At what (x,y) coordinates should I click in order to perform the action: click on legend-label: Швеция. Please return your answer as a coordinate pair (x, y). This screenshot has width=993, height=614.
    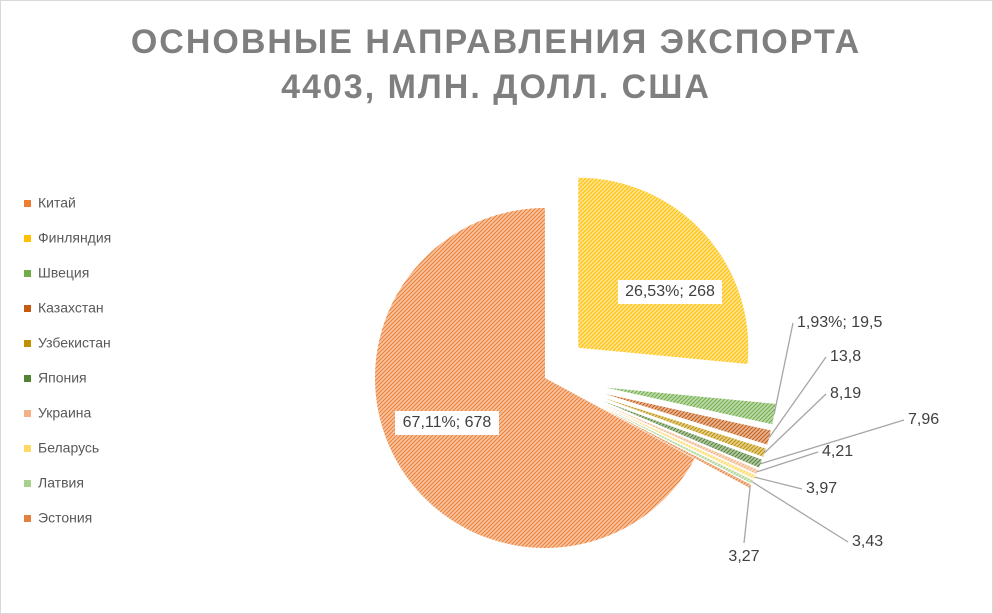
    Looking at the image, I should click on (63, 273).